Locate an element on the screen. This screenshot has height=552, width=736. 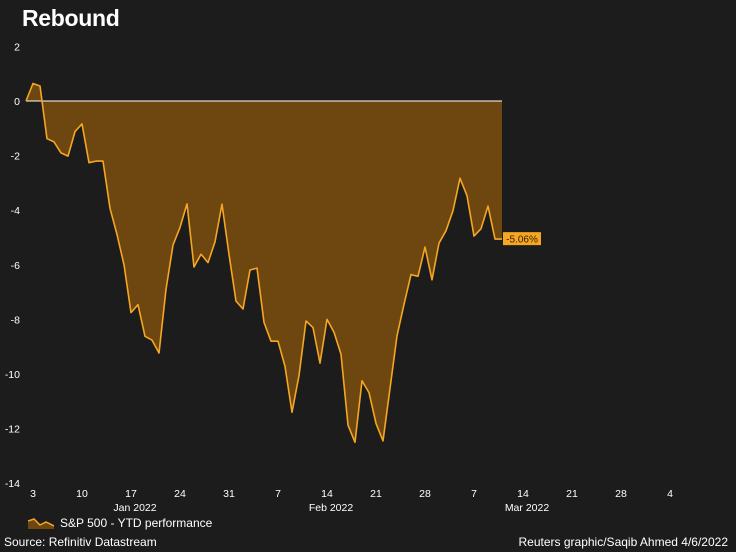
y-tick-label: -6 is located at coordinates (15, 266).